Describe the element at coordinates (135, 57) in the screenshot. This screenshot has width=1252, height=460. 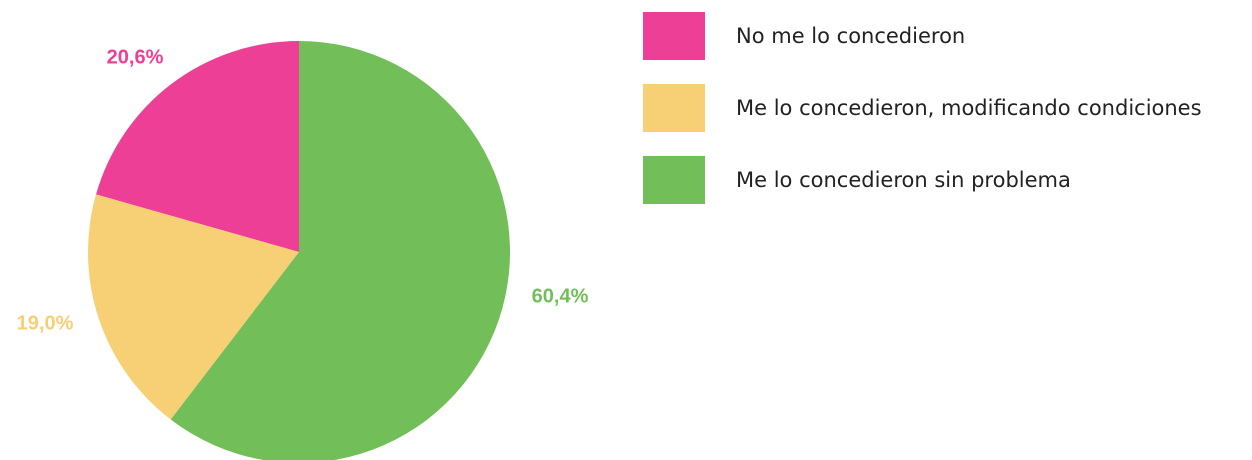
I see `value-label: 20,6%` at that location.